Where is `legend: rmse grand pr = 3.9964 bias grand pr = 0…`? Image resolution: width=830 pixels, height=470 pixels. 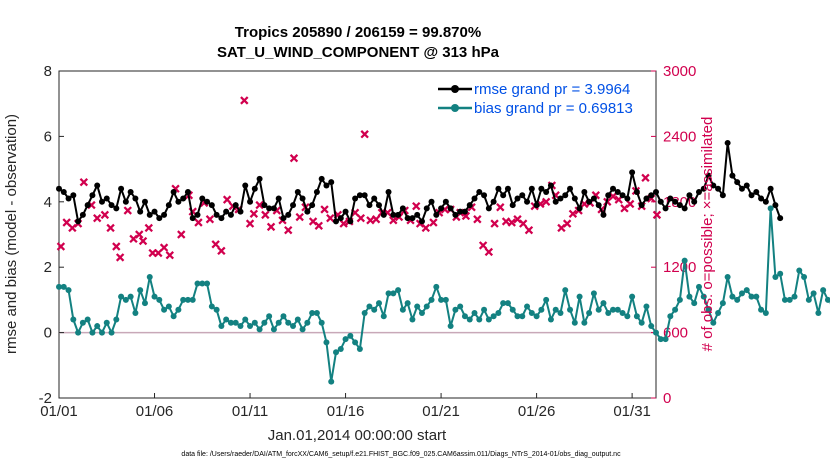 legend: rmse grand pr = 3.9964 bias grand pr = 0… is located at coordinates (543, 98).